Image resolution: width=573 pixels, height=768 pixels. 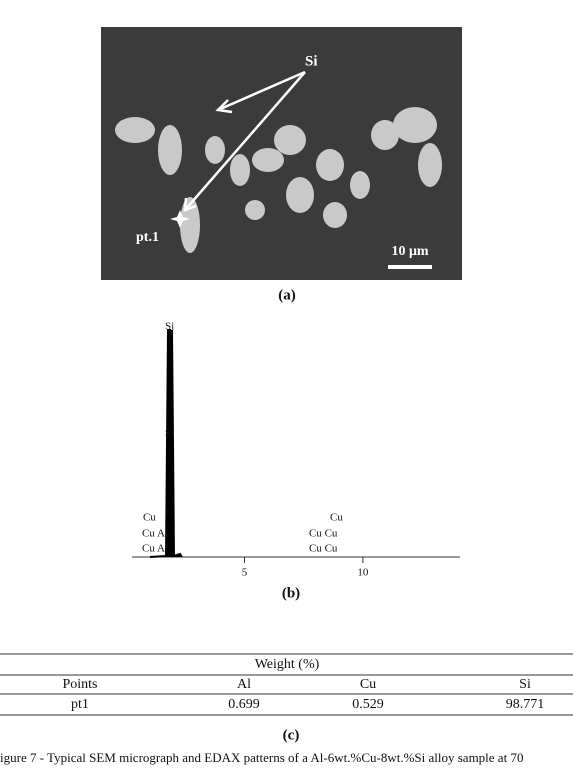 I want to click on panel-label: (a), so click(x=287, y=295).